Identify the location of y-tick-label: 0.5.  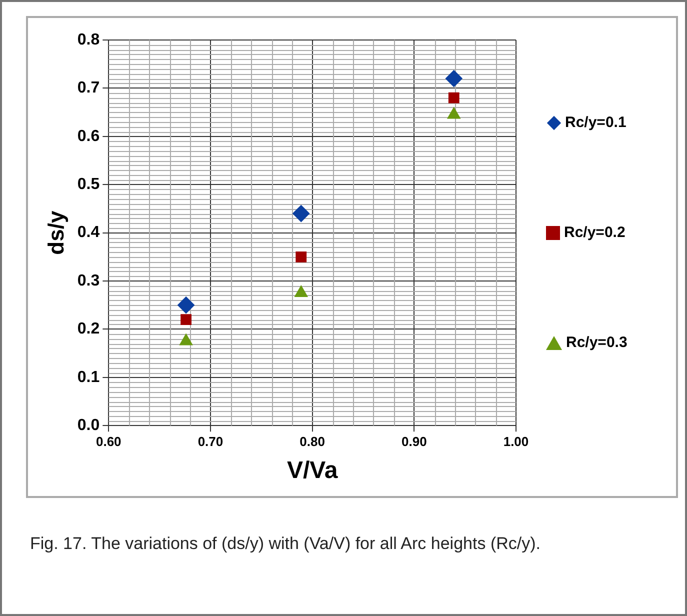
(88, 185).